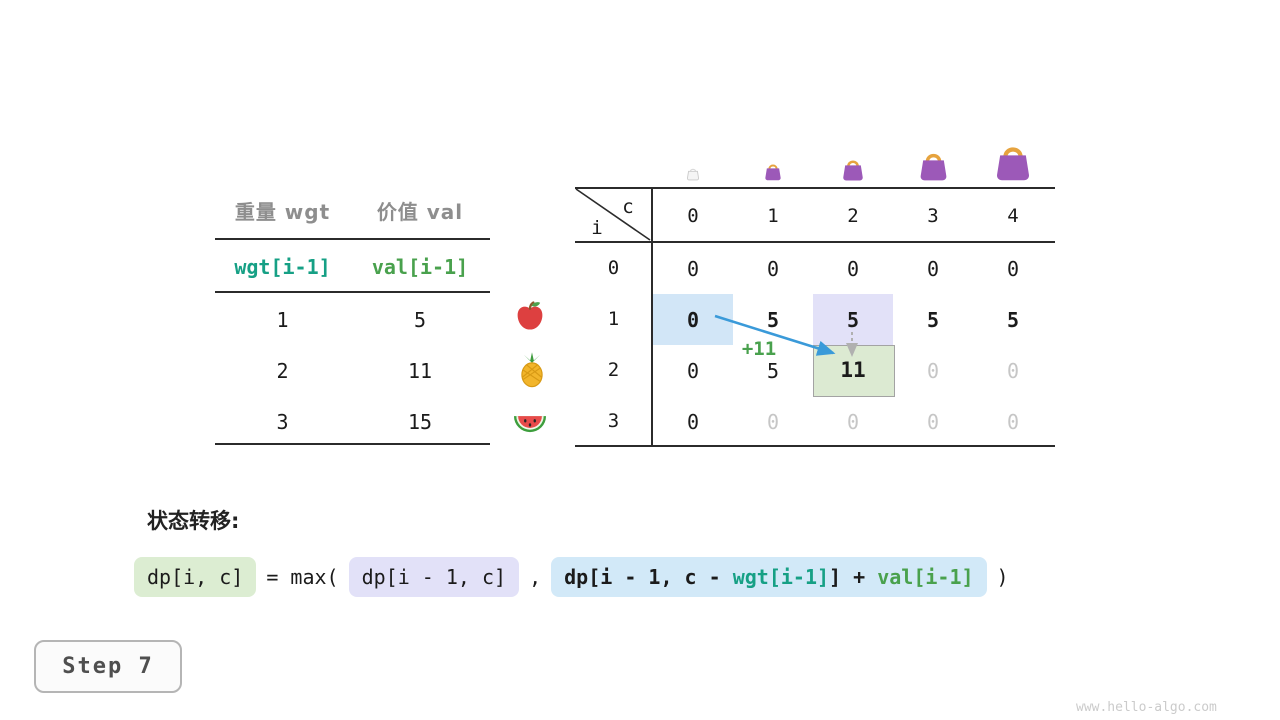  What do you see at coordinates (648, 577) in the screenshot?
I see `formula-term2-prefix: dp[i - 1, c -` at bounding box center [648, 577].